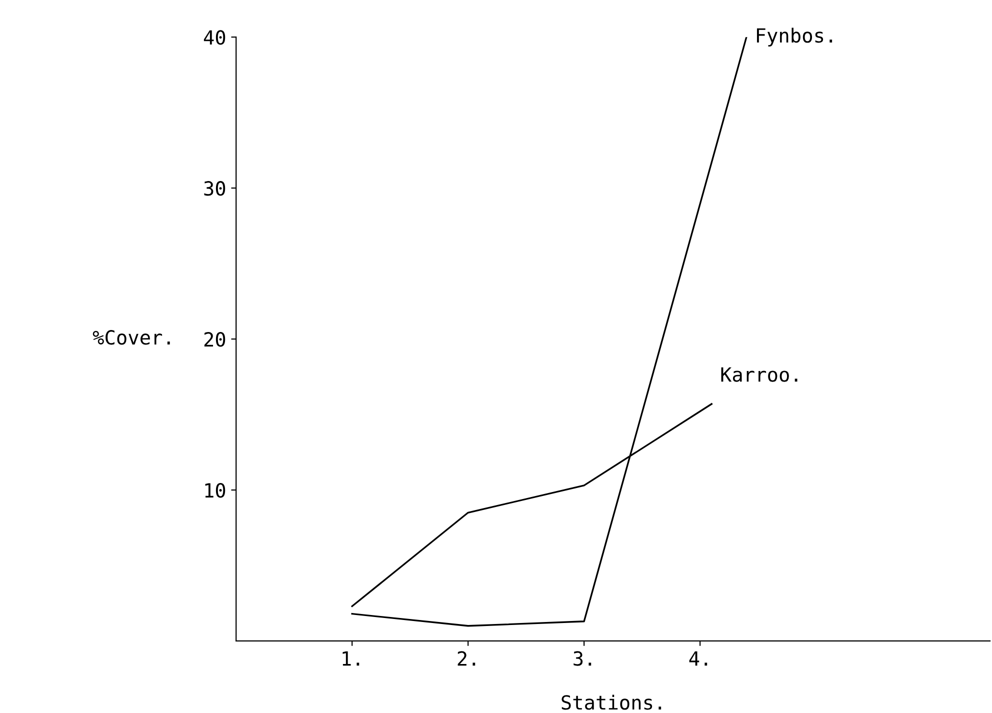 The height and width of the screenshot is (713, 992). Describe the element at coordinates (698, 658) in the screenshot. I see `x-tick-label: 4.` at that location.